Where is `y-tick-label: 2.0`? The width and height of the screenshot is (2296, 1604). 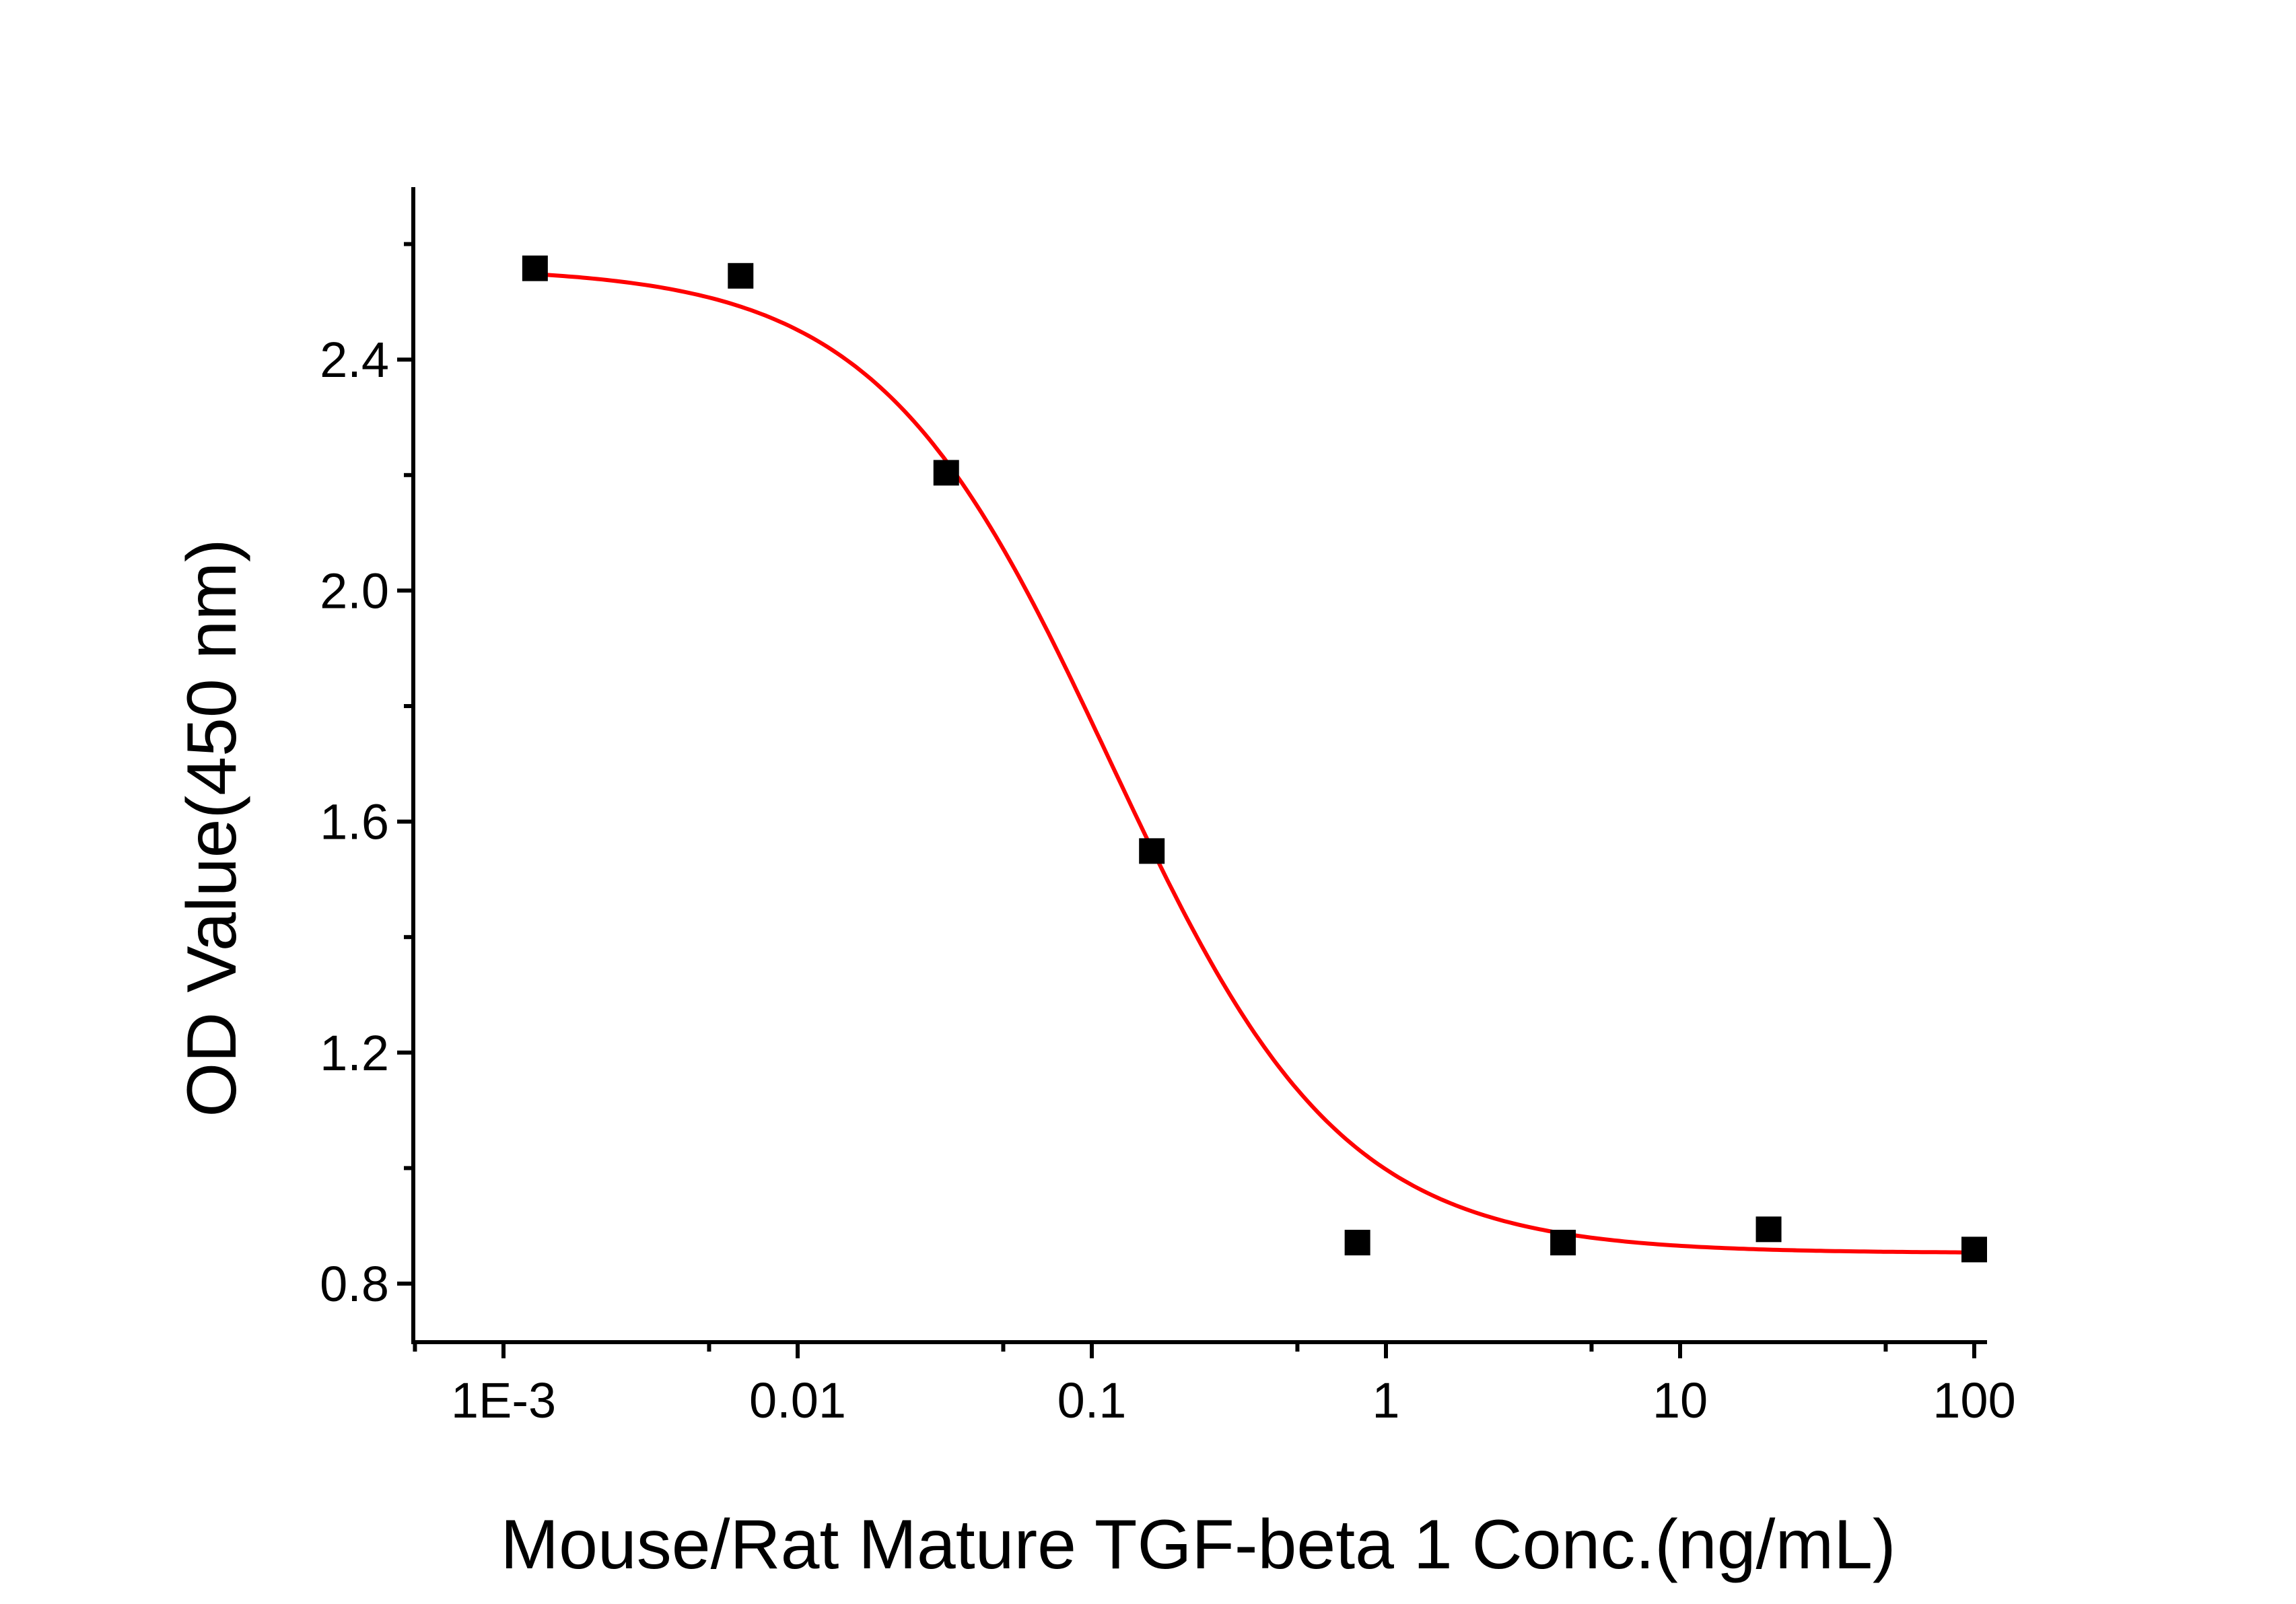 y-tick-label: 2.0 is located at coordinates (355, 591).